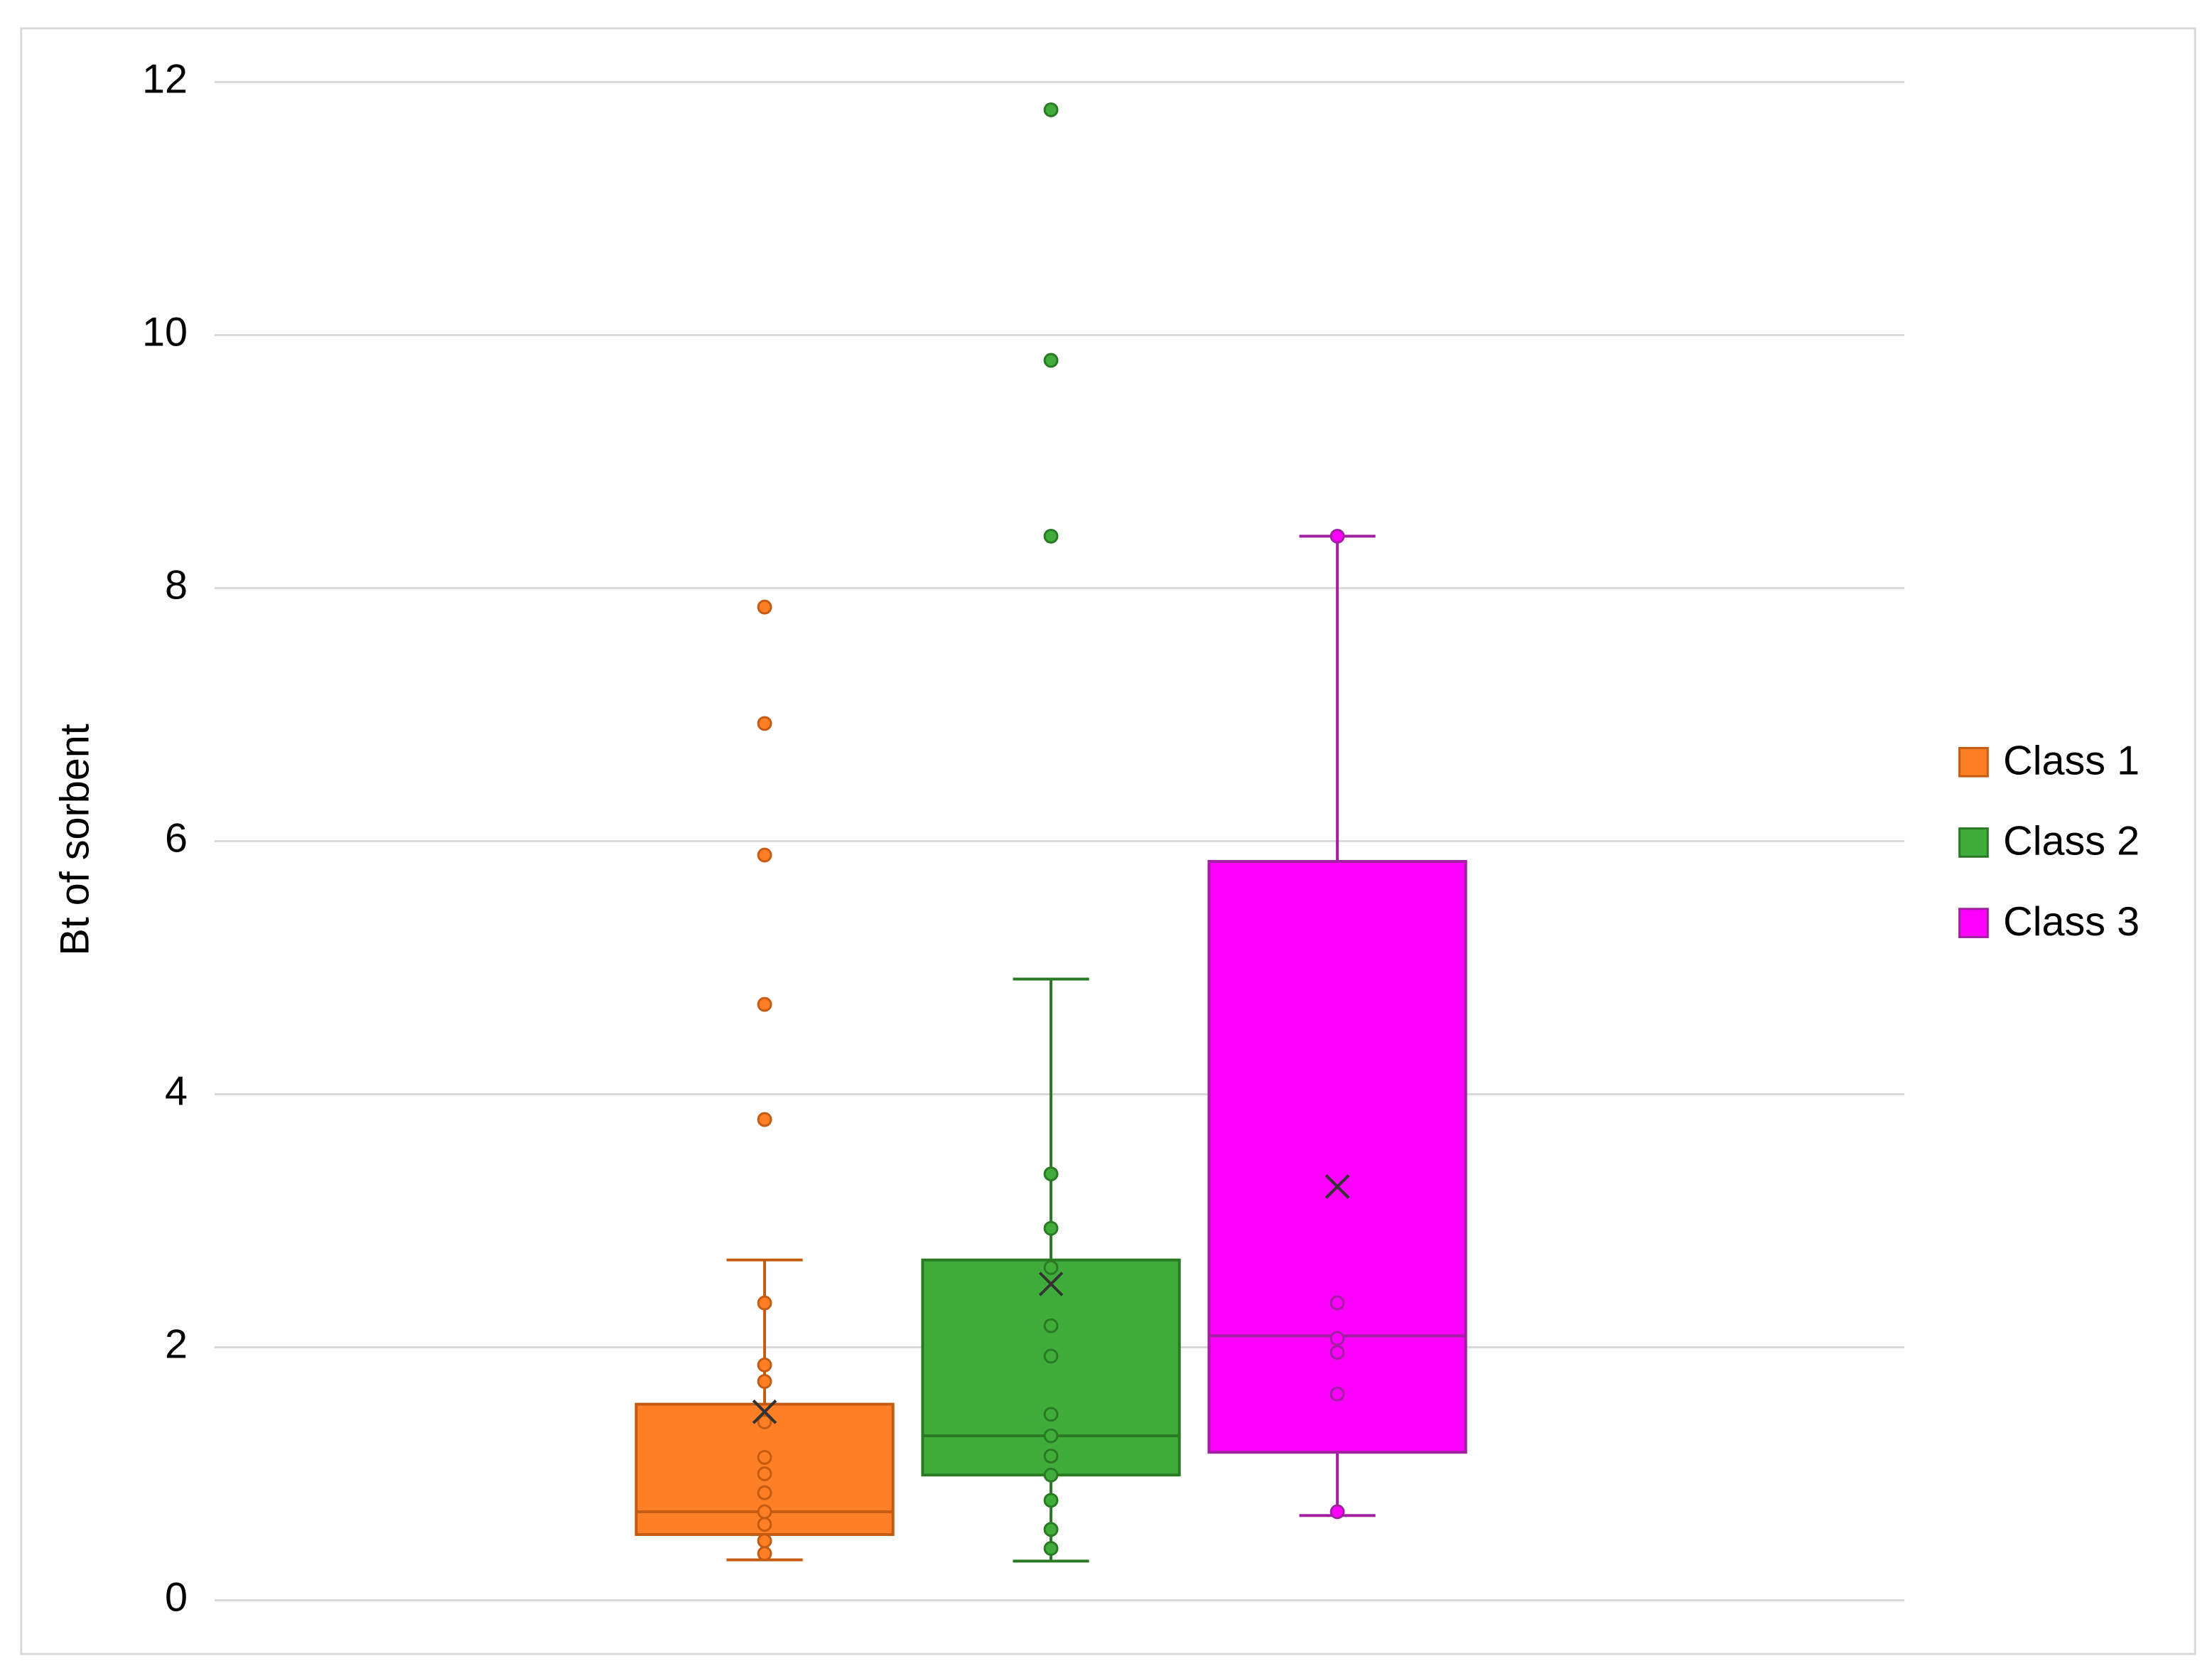  Describe the element at coordinates (74, 839) in the screenshot. I see `y-axis-title: Bt of sorbent` at that location.